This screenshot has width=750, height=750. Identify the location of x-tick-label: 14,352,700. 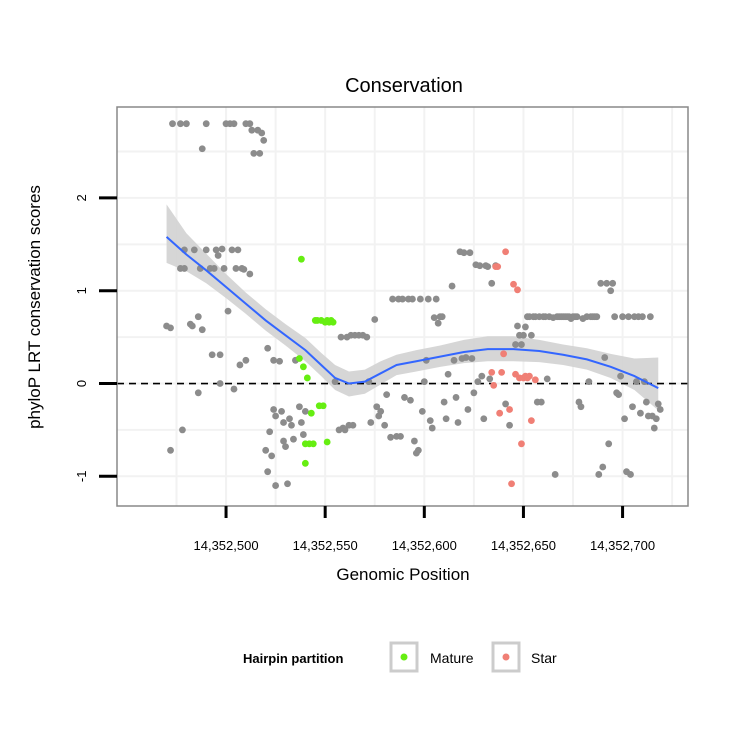
(622, 545).